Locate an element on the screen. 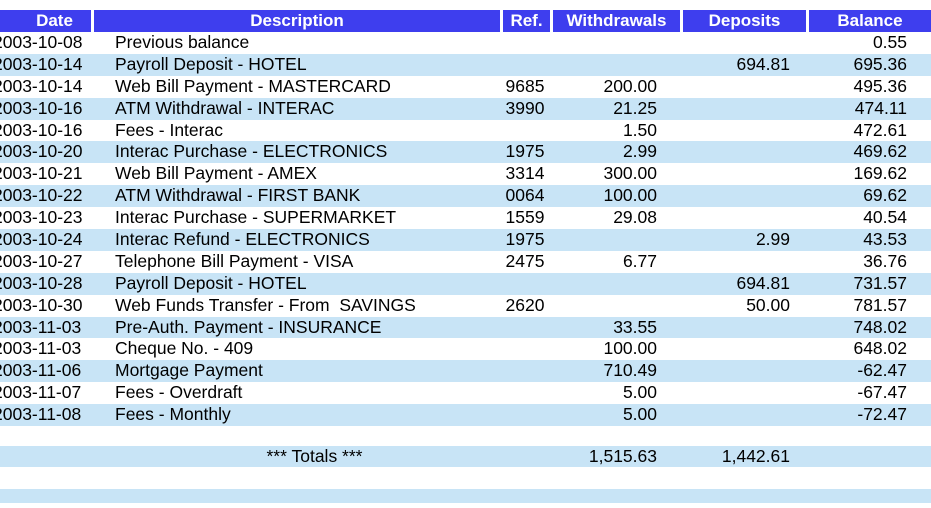 Image resolution: width=931 pixels, height=508 pixels. totals-withdrawals: 1,515.63 is located at coordinates (622, 455).